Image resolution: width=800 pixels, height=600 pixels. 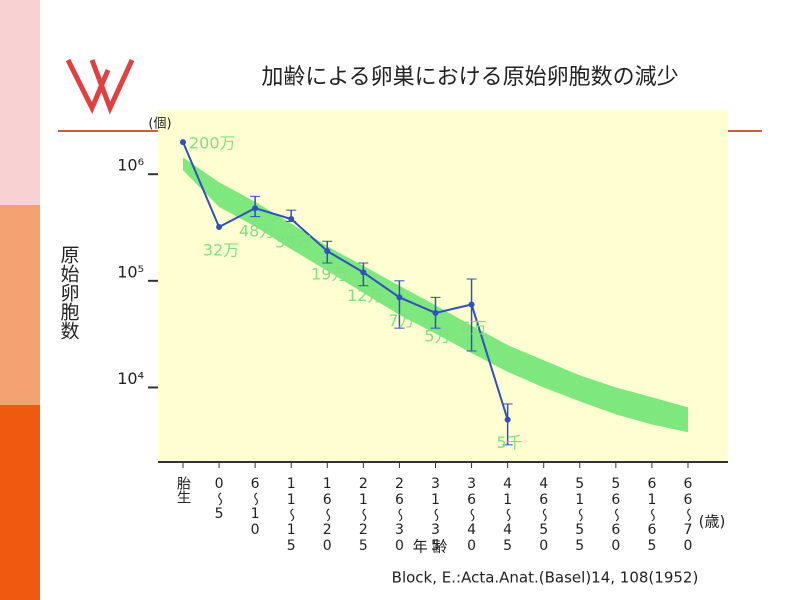 I want to click on value-label: 38万, so click(x=293, y=242).